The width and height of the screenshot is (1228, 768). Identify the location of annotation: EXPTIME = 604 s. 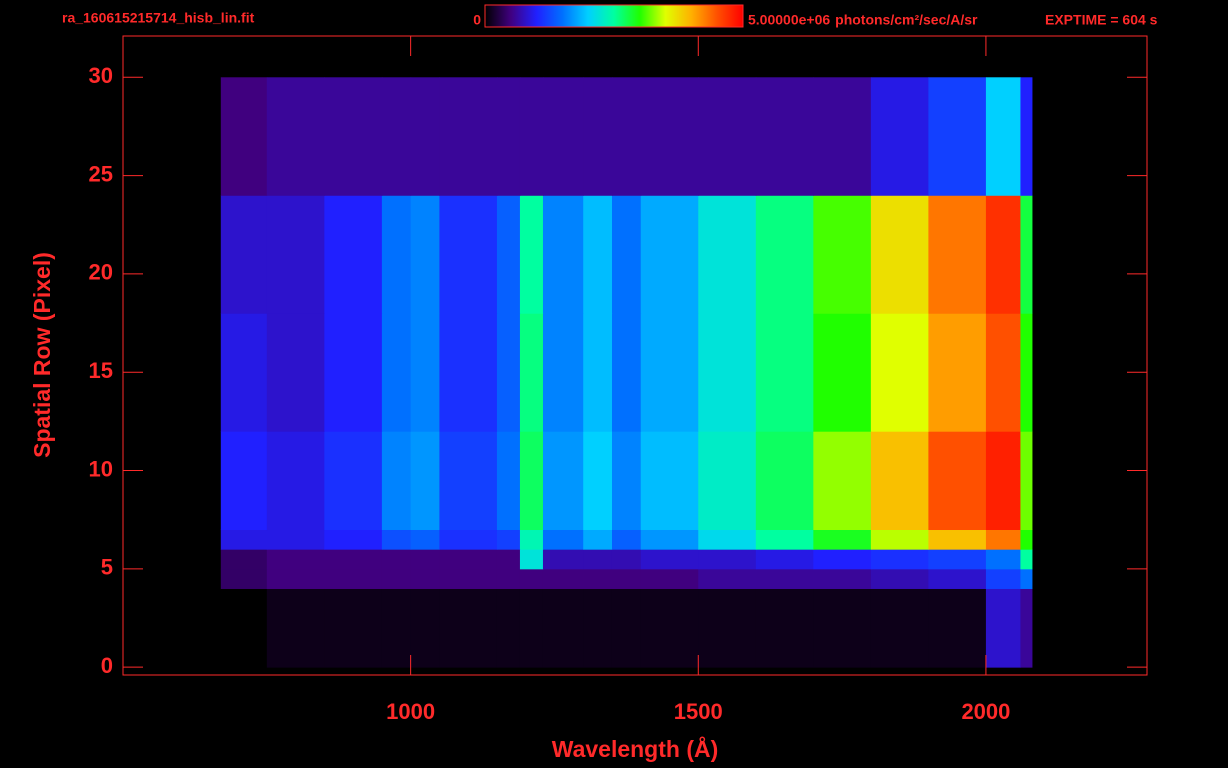
(1101, 20).